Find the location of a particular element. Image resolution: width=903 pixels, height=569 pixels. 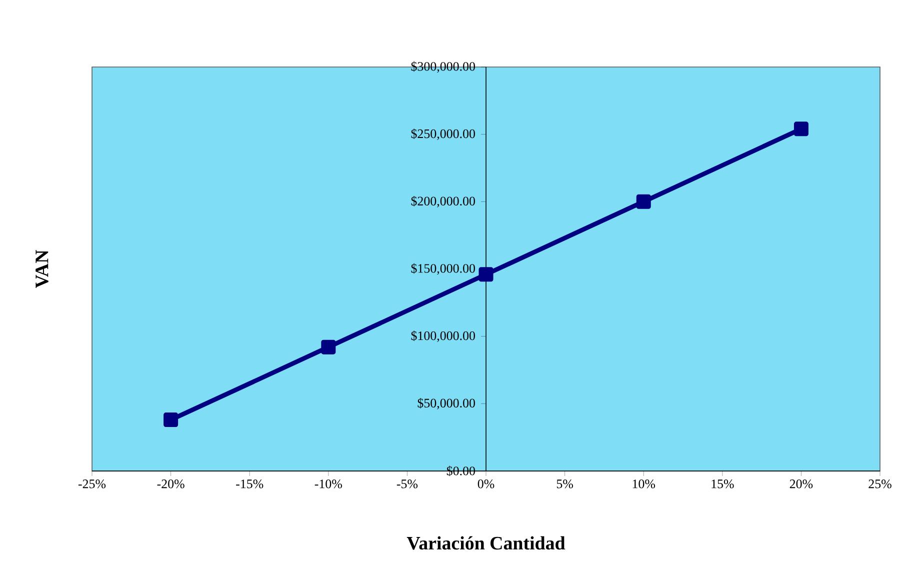

x-tick-label: 5% is located at coordinates (564, 484).